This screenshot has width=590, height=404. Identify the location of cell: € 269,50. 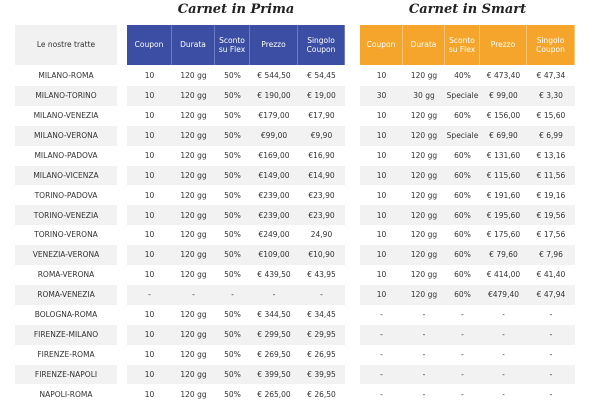
(274, 354).